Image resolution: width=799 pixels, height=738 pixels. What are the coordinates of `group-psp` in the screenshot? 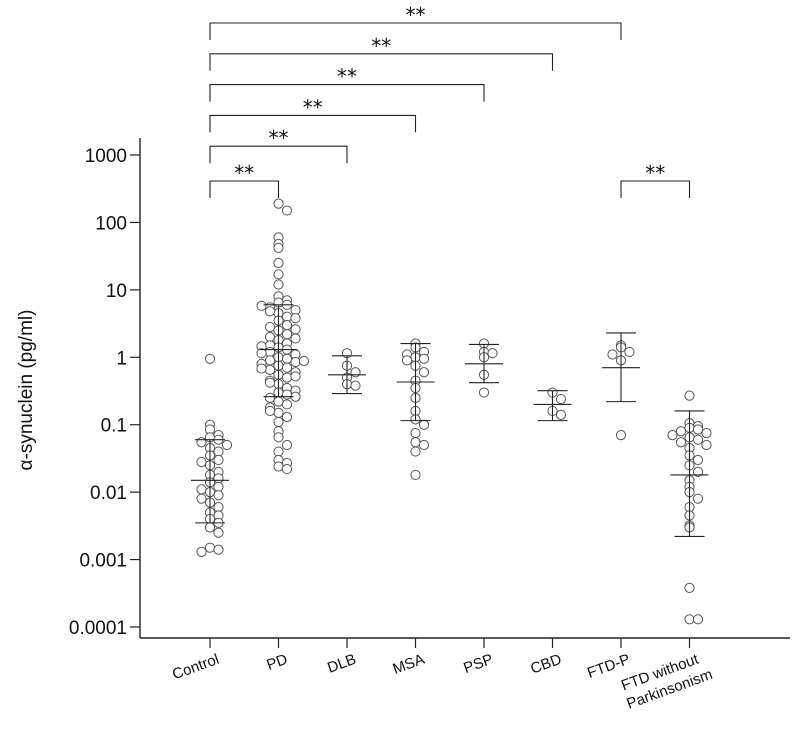 It's located at (484, 368).